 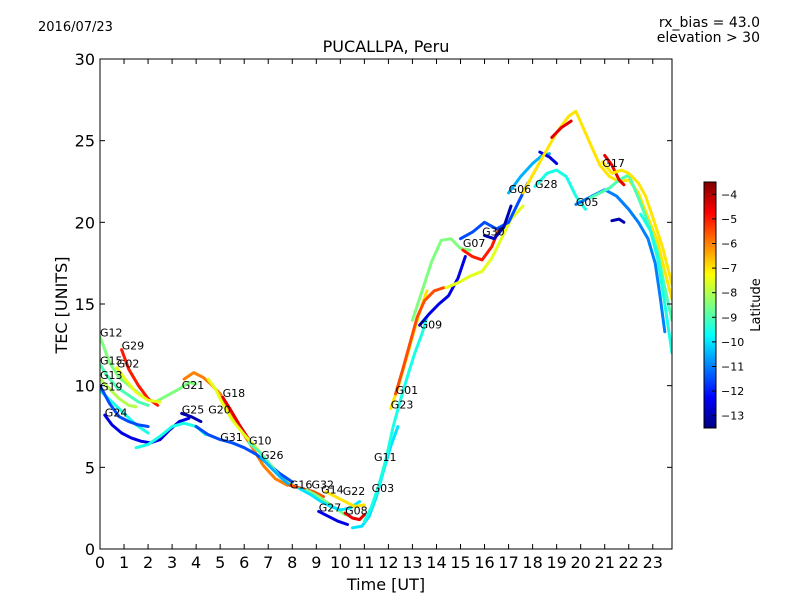 What do you see at coordinates (85, 141) in the screenshot?
I see `y-tick-label-25: 25` at bounding box center [85, 141].